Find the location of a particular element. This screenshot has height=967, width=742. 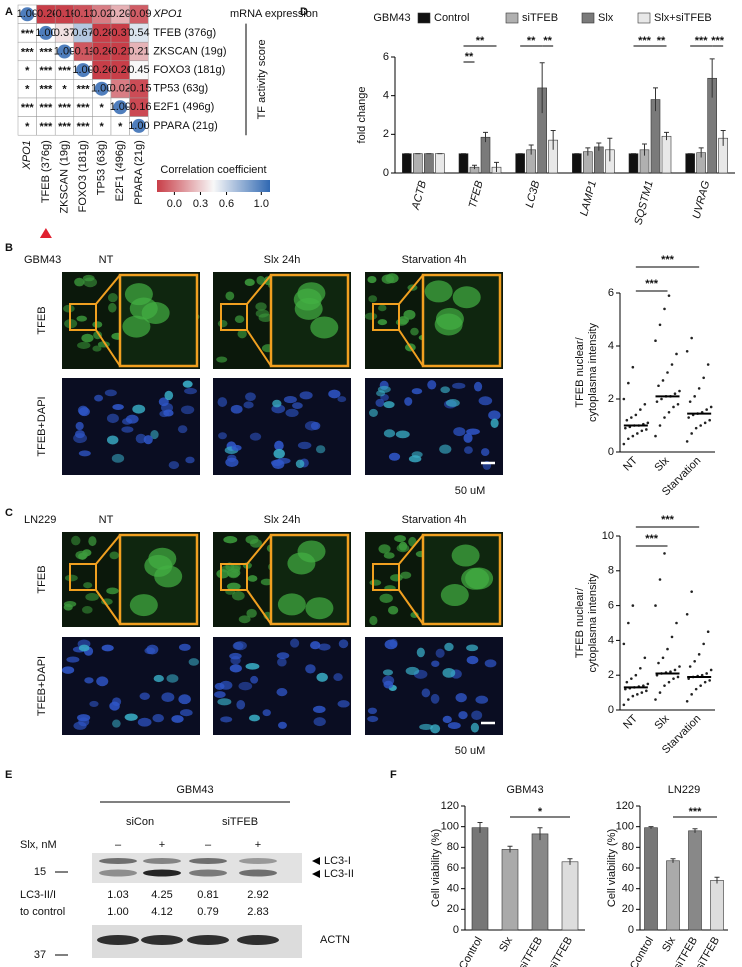

chart-title: GBM43 is located at coordinates (391, 18).